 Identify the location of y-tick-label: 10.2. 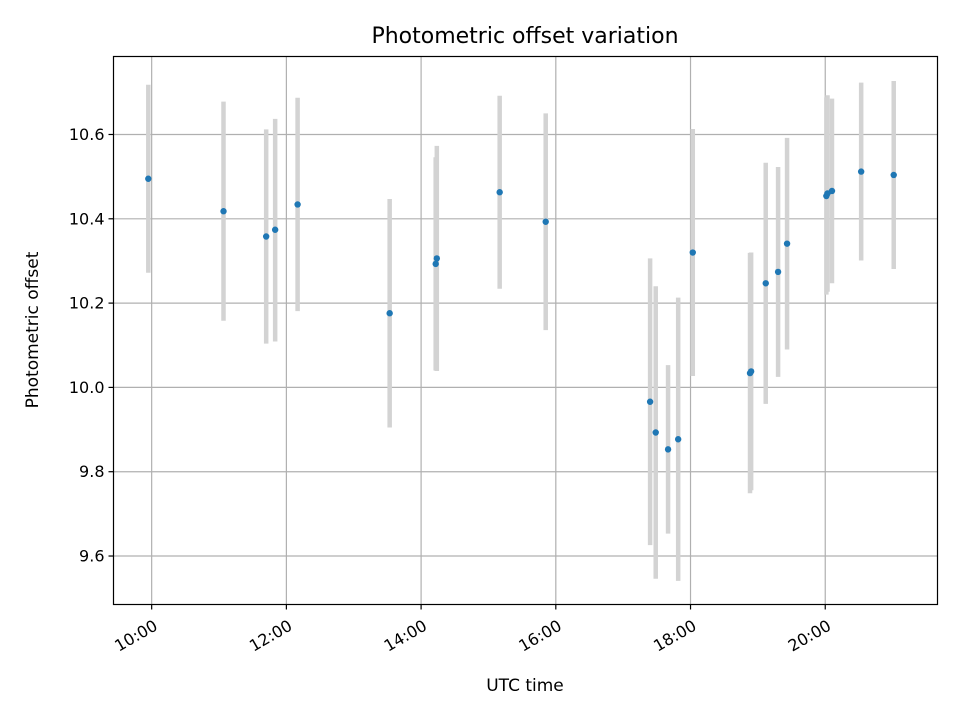
(87, 303).